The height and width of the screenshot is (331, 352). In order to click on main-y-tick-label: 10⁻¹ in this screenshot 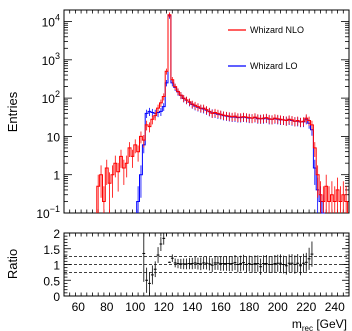, I will do `click(48, 212)`.